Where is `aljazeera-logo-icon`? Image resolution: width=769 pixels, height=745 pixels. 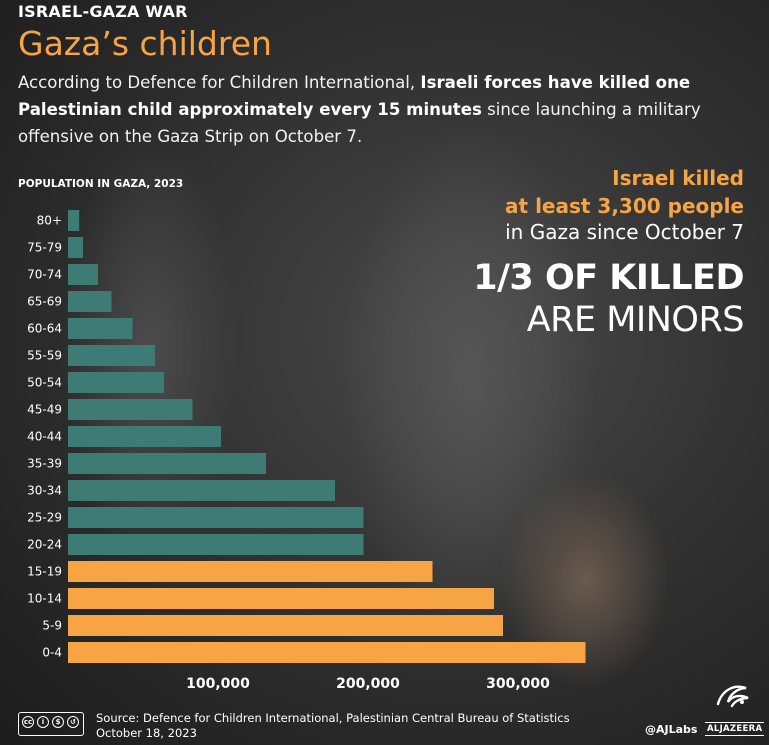 aljazeera-logo-icon is located at coordinates (732, 696).